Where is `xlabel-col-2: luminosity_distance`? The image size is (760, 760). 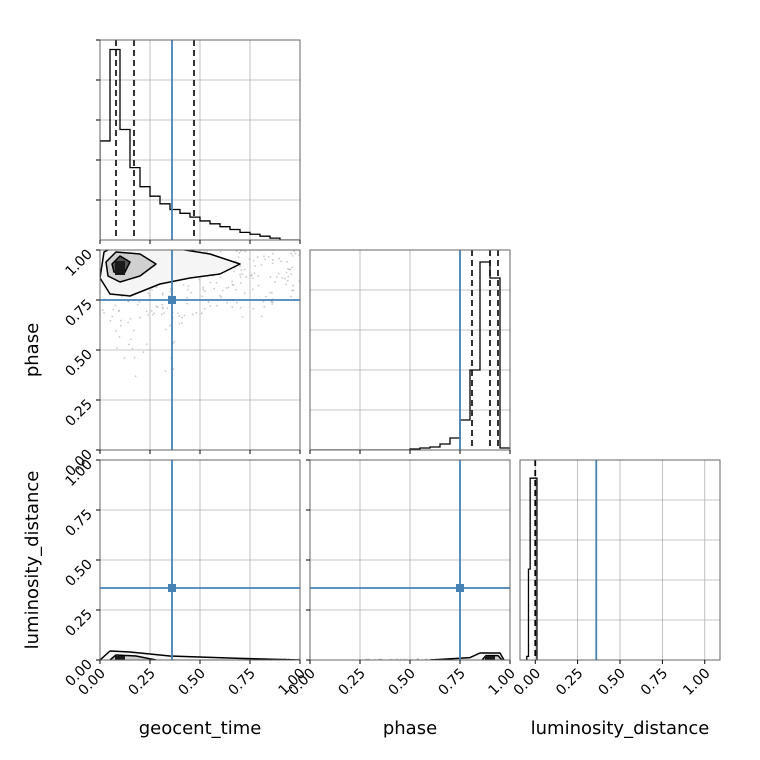
xlabel-col-2: luminosity_distance is located at coordinates (620, 728).